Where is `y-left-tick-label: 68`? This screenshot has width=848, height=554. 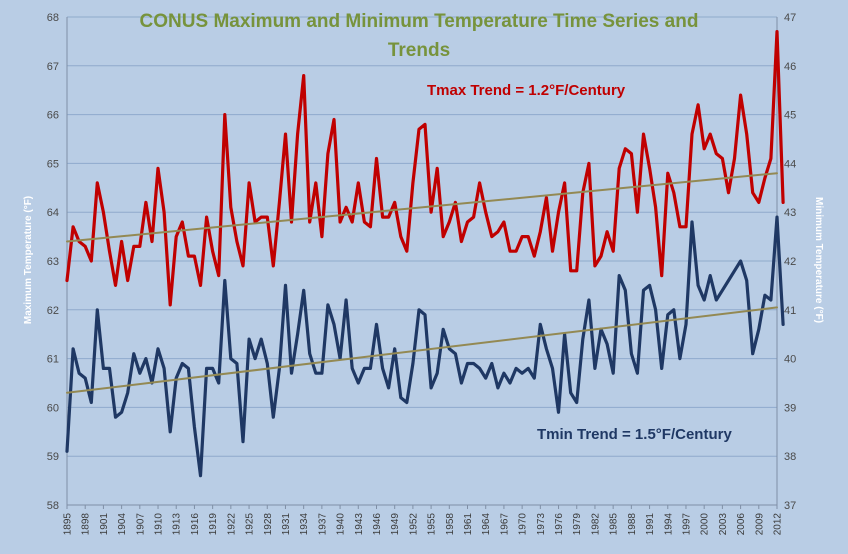 y-left-tick-label: 68 is located at coordinates (53, 18).